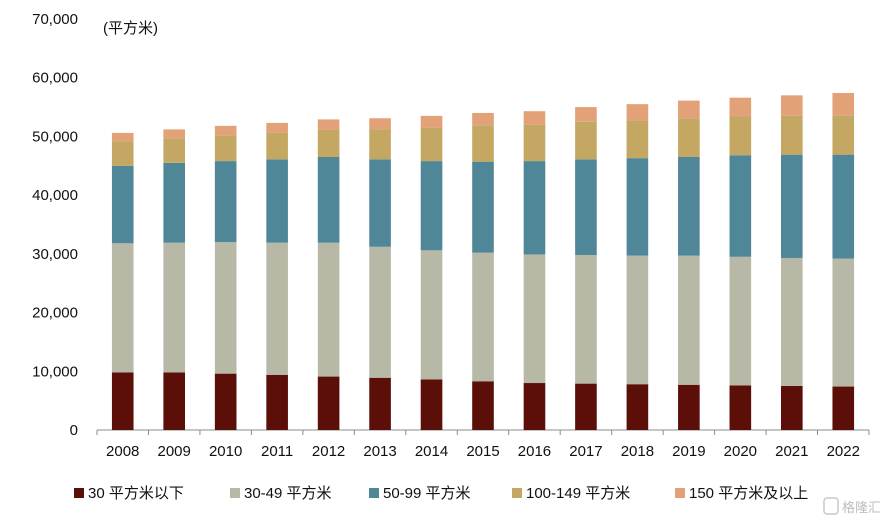 This screenshot has width=893, height=525. What do you see at coordinates (328, 451) in the screenshot?
I see `x-tick-label: 2012` at bounding box center [328, 451].